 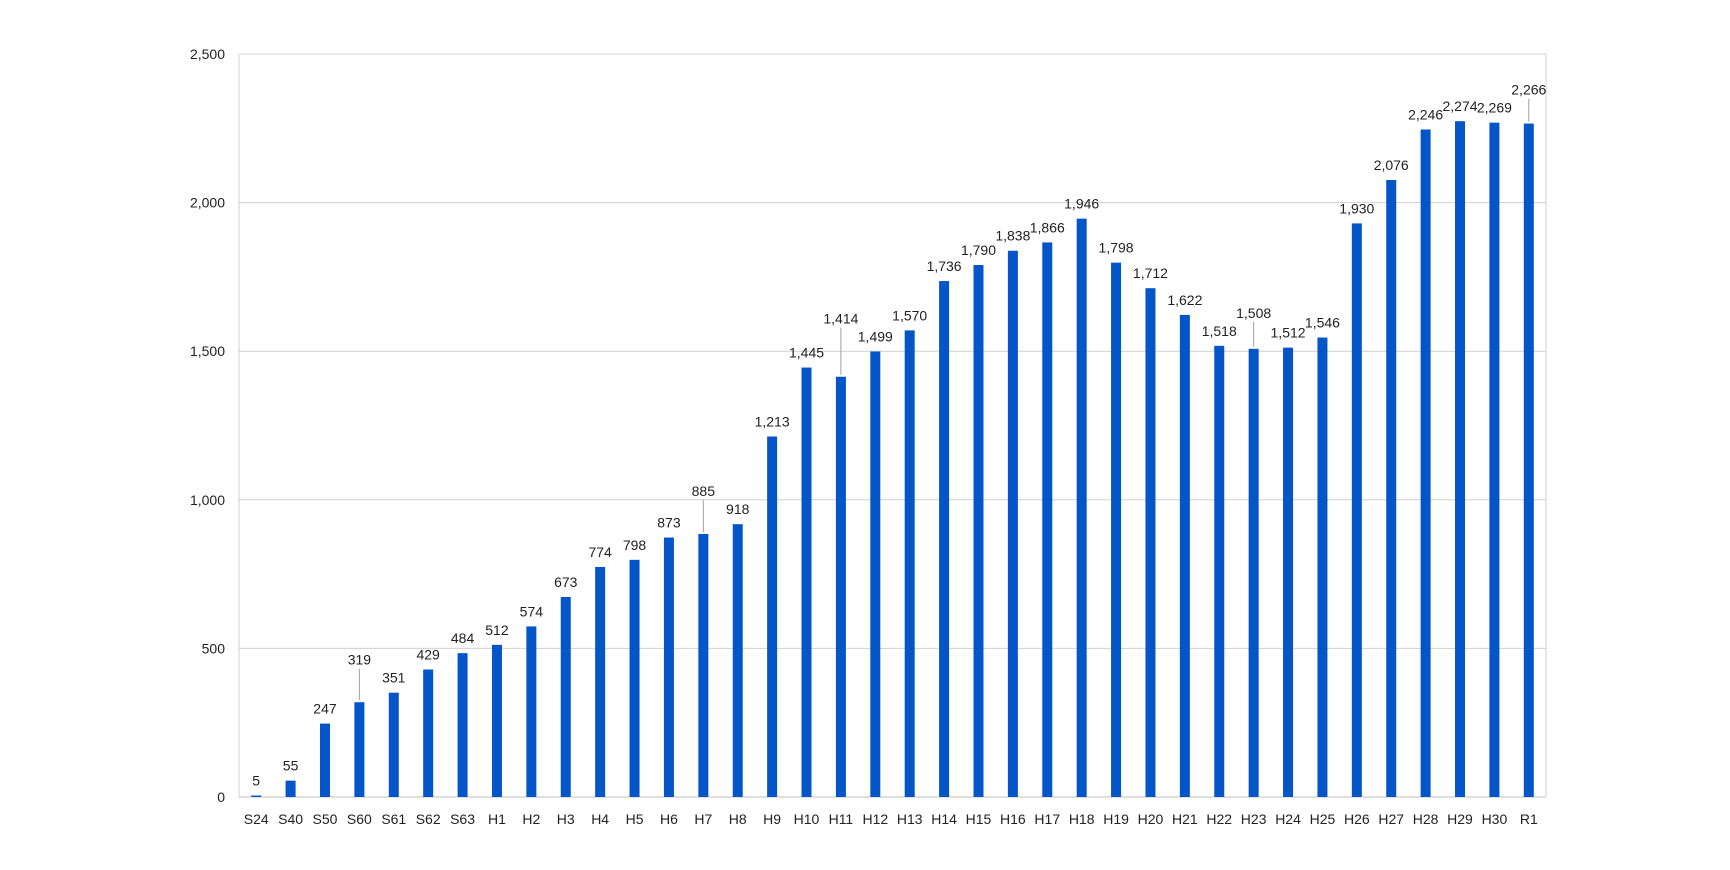 What do you see at coordinates (944, 819) in the screenshot?
I see `x-tick-label: H14` at bounding box center [944, 819].